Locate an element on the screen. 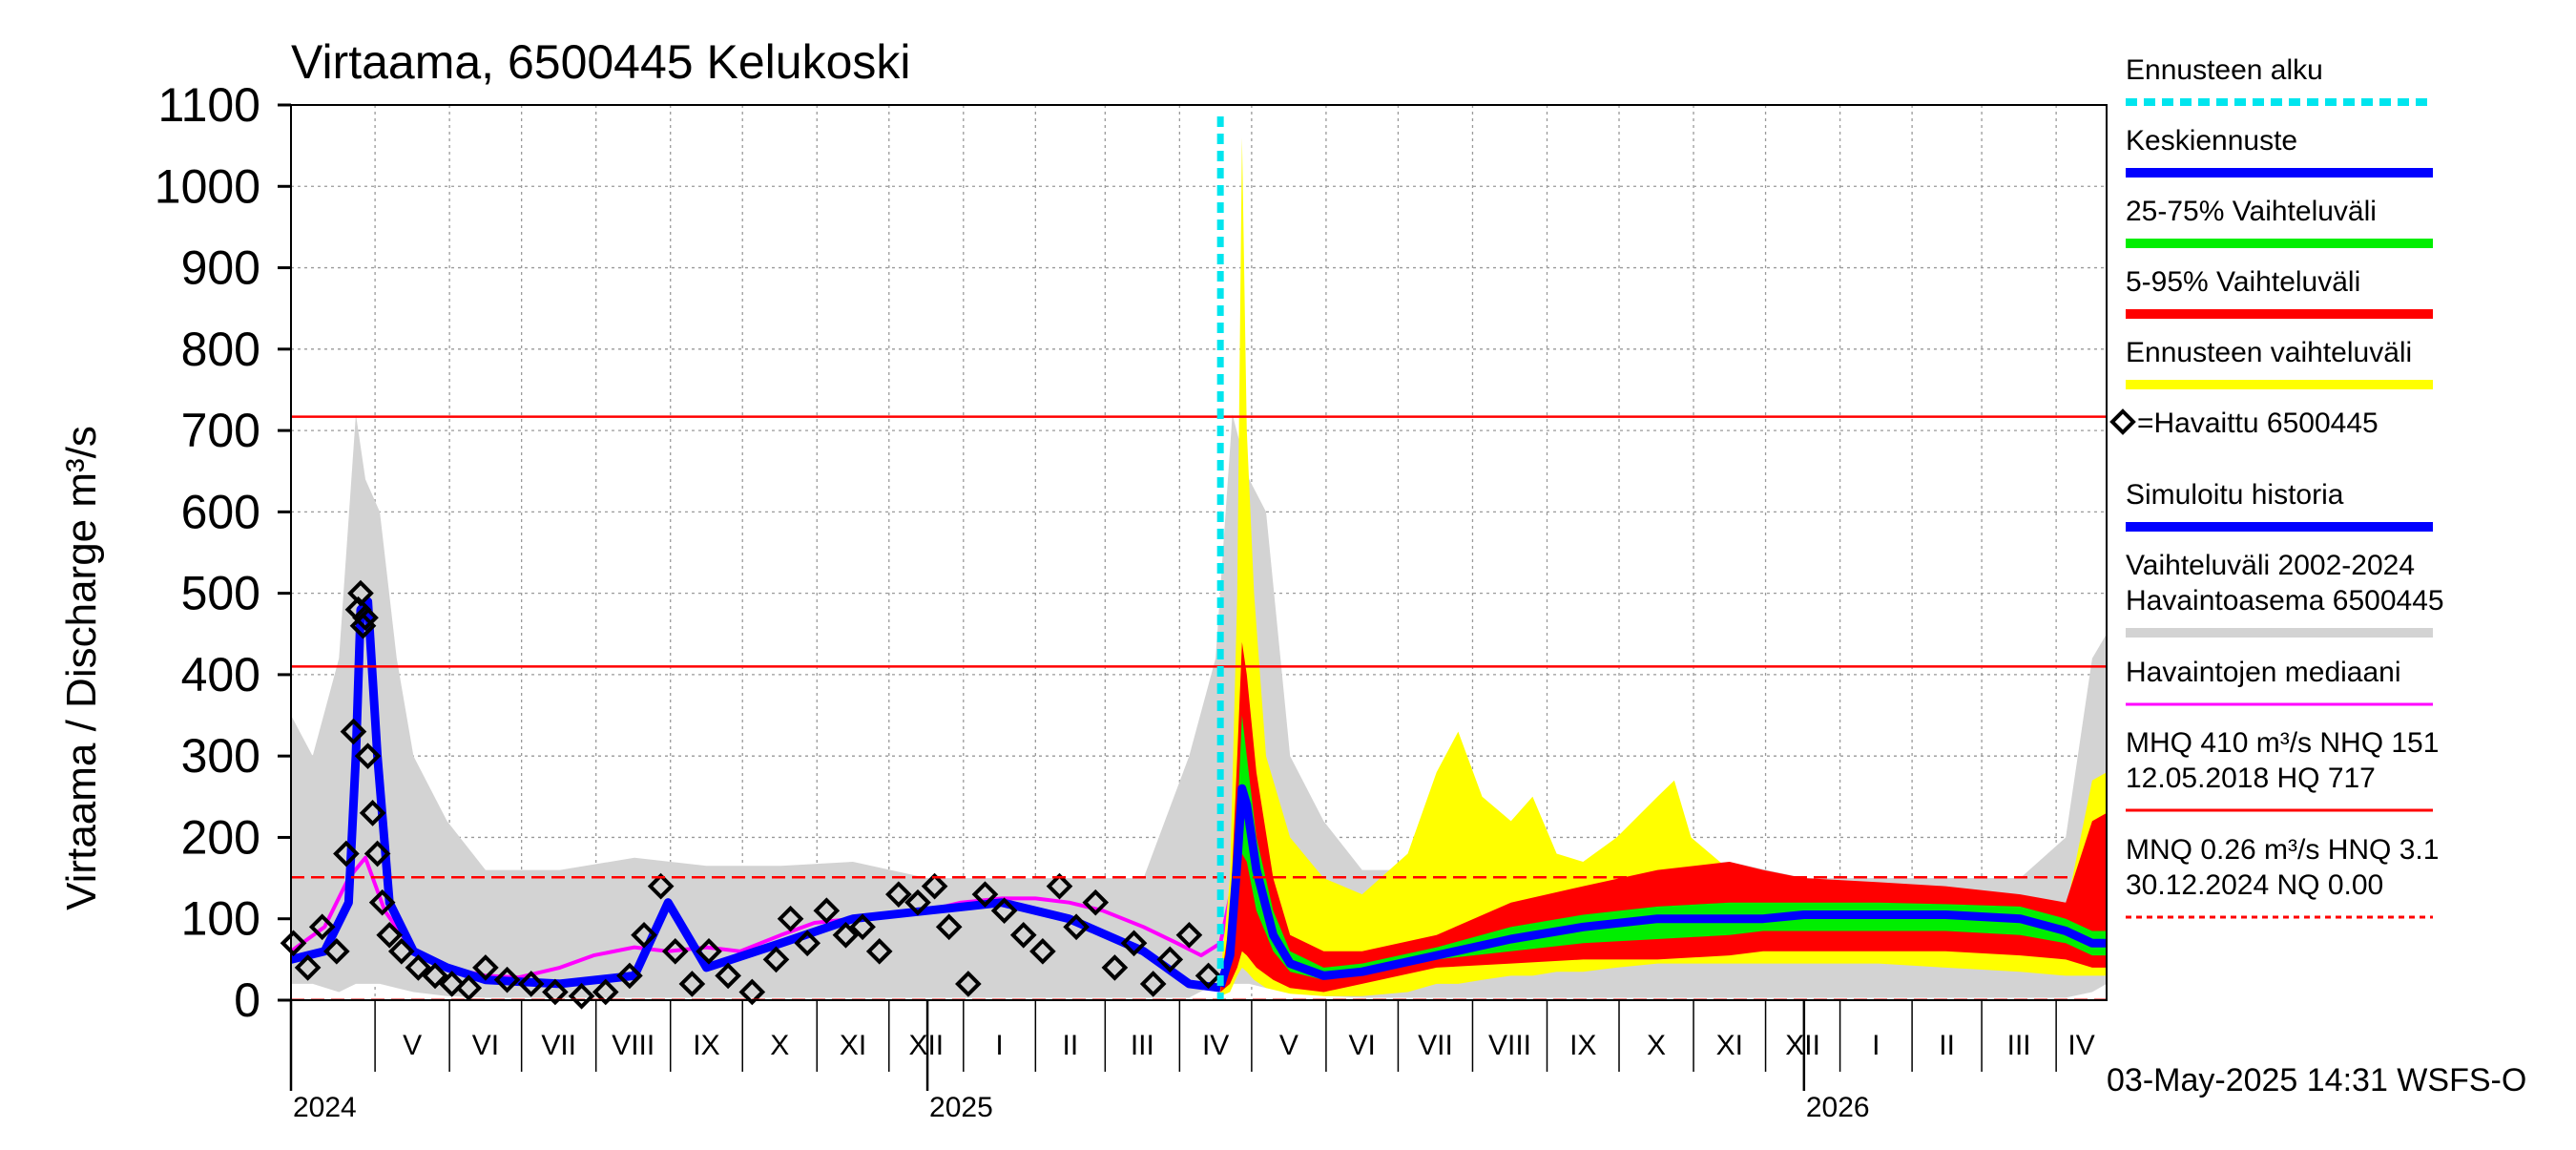  y-tick-label: 400 is located at coordinates (220, 674).